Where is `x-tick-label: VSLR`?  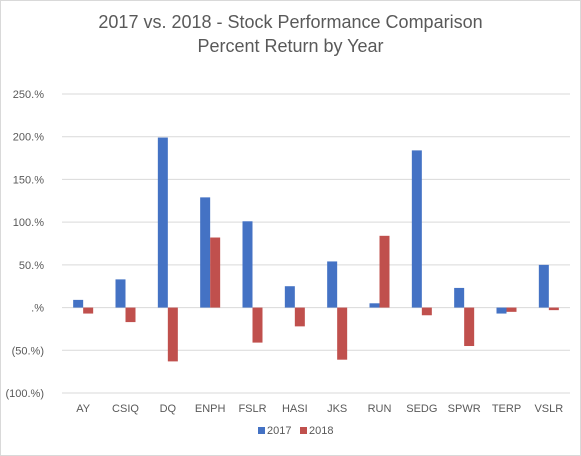 x-tick-label: VSLR is located at coordinates (548, 409).